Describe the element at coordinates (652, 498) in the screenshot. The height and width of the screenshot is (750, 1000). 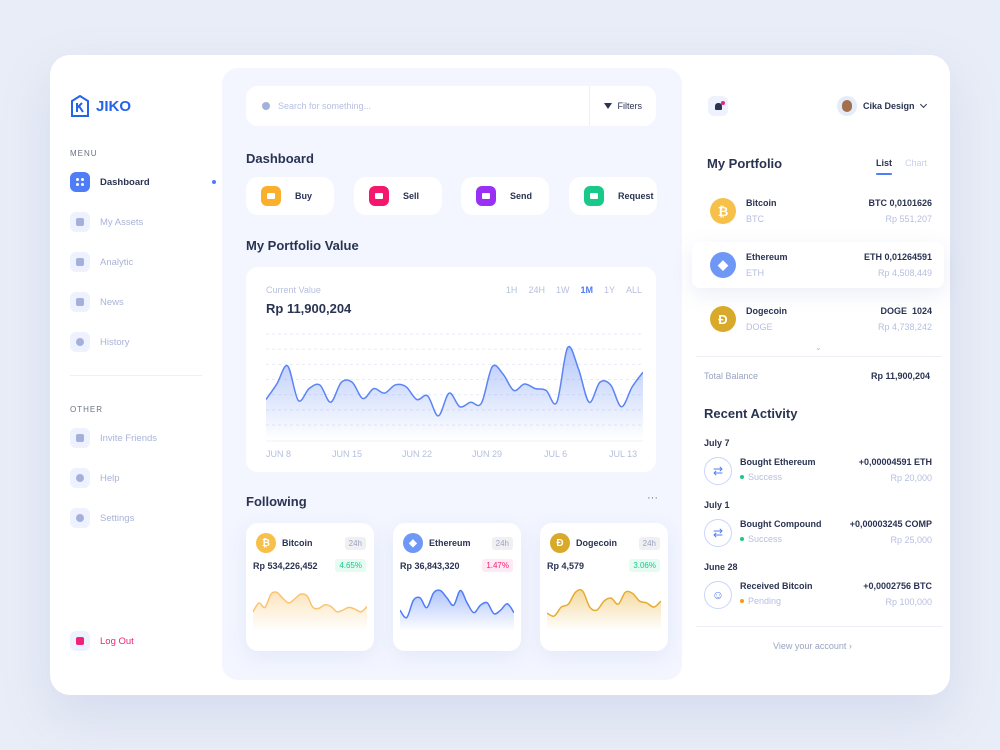
I see `more-options-icon: ···` at that location.